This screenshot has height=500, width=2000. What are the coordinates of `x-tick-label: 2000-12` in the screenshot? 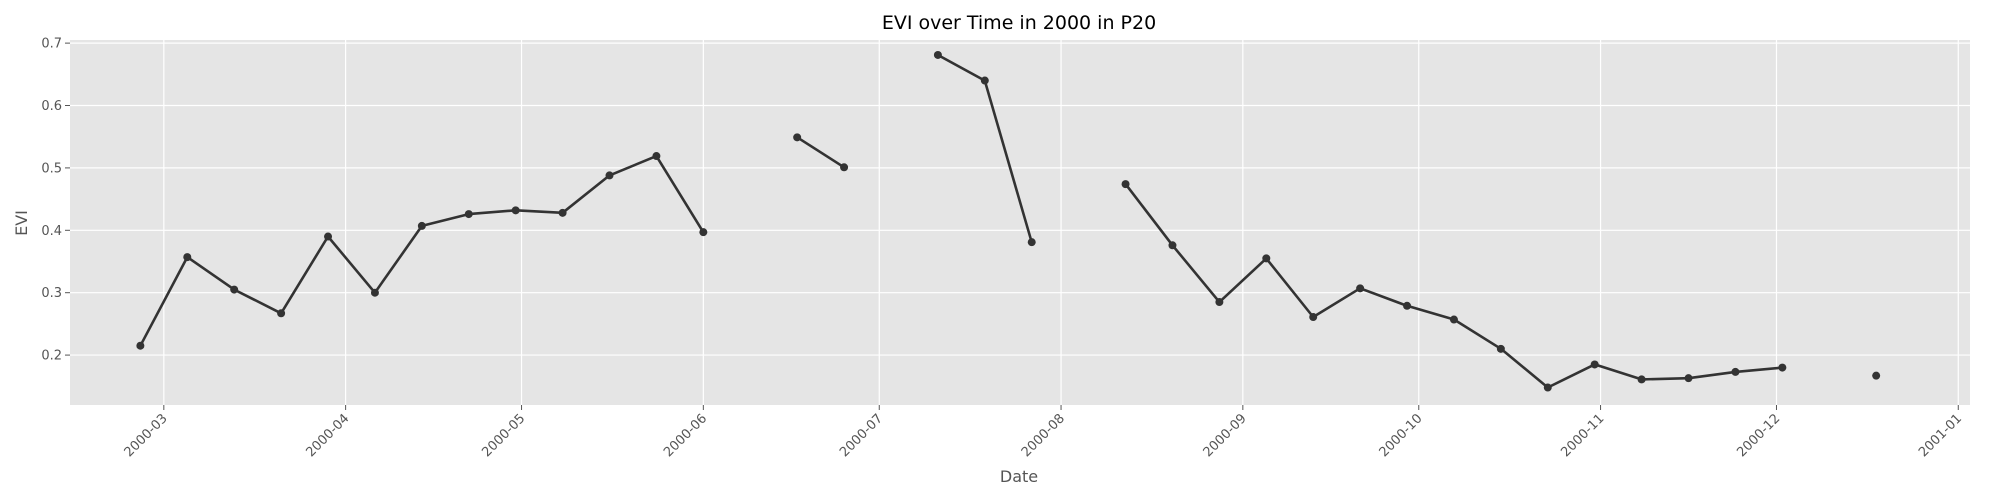 It's located at (1758, 435).